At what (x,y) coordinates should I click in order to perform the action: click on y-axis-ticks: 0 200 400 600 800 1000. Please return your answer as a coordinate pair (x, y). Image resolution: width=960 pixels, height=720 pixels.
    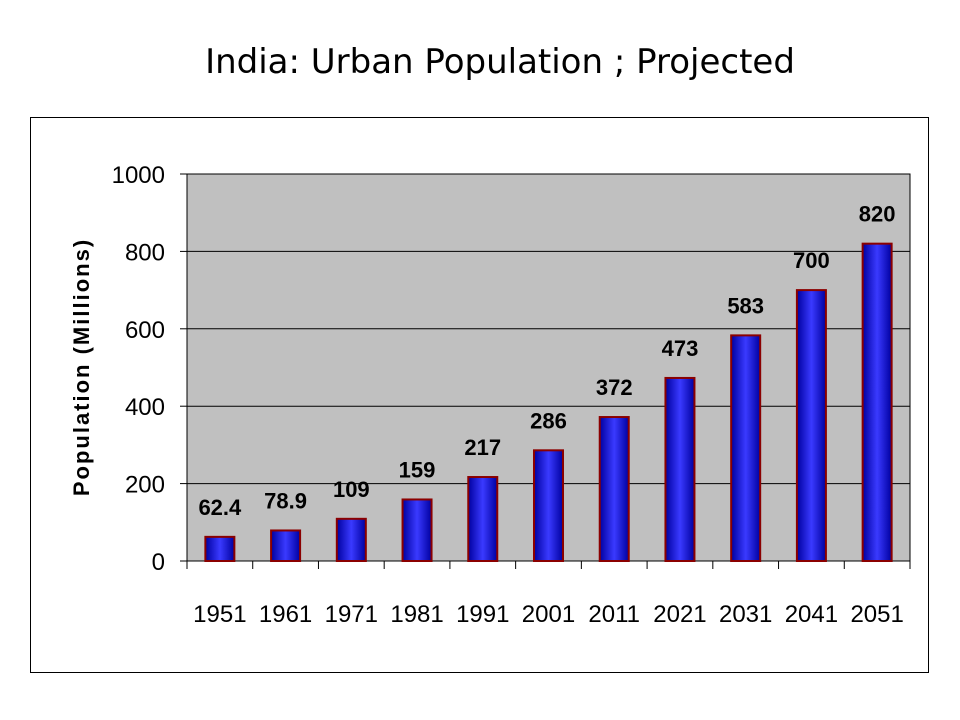
    Looking at the image, I should click on (149, 369).